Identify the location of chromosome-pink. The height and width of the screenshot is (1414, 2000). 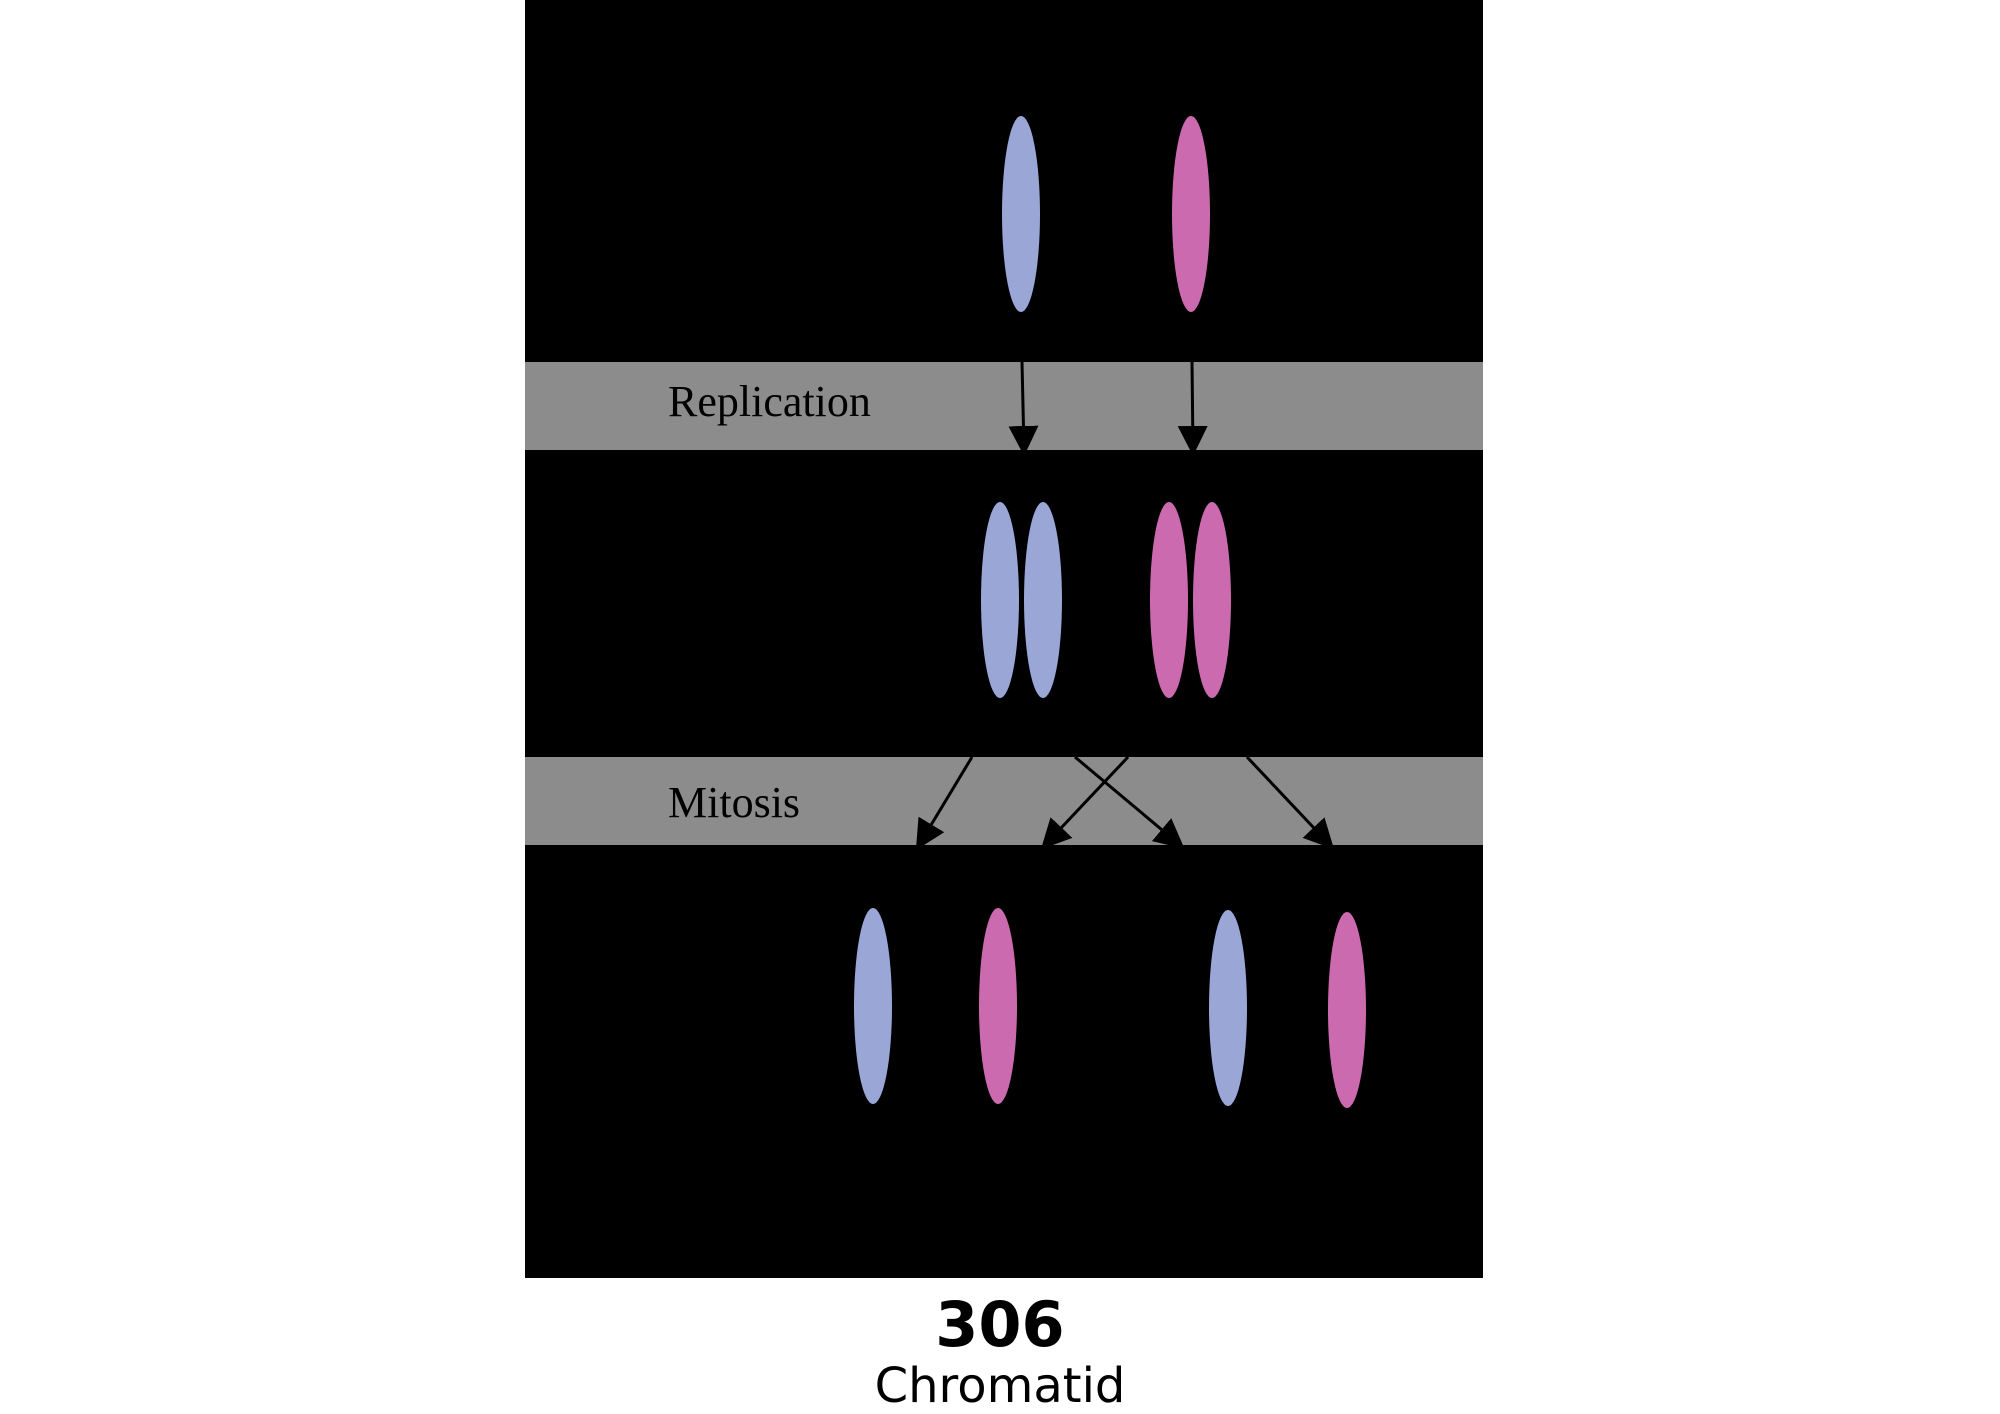
(1191, 214).